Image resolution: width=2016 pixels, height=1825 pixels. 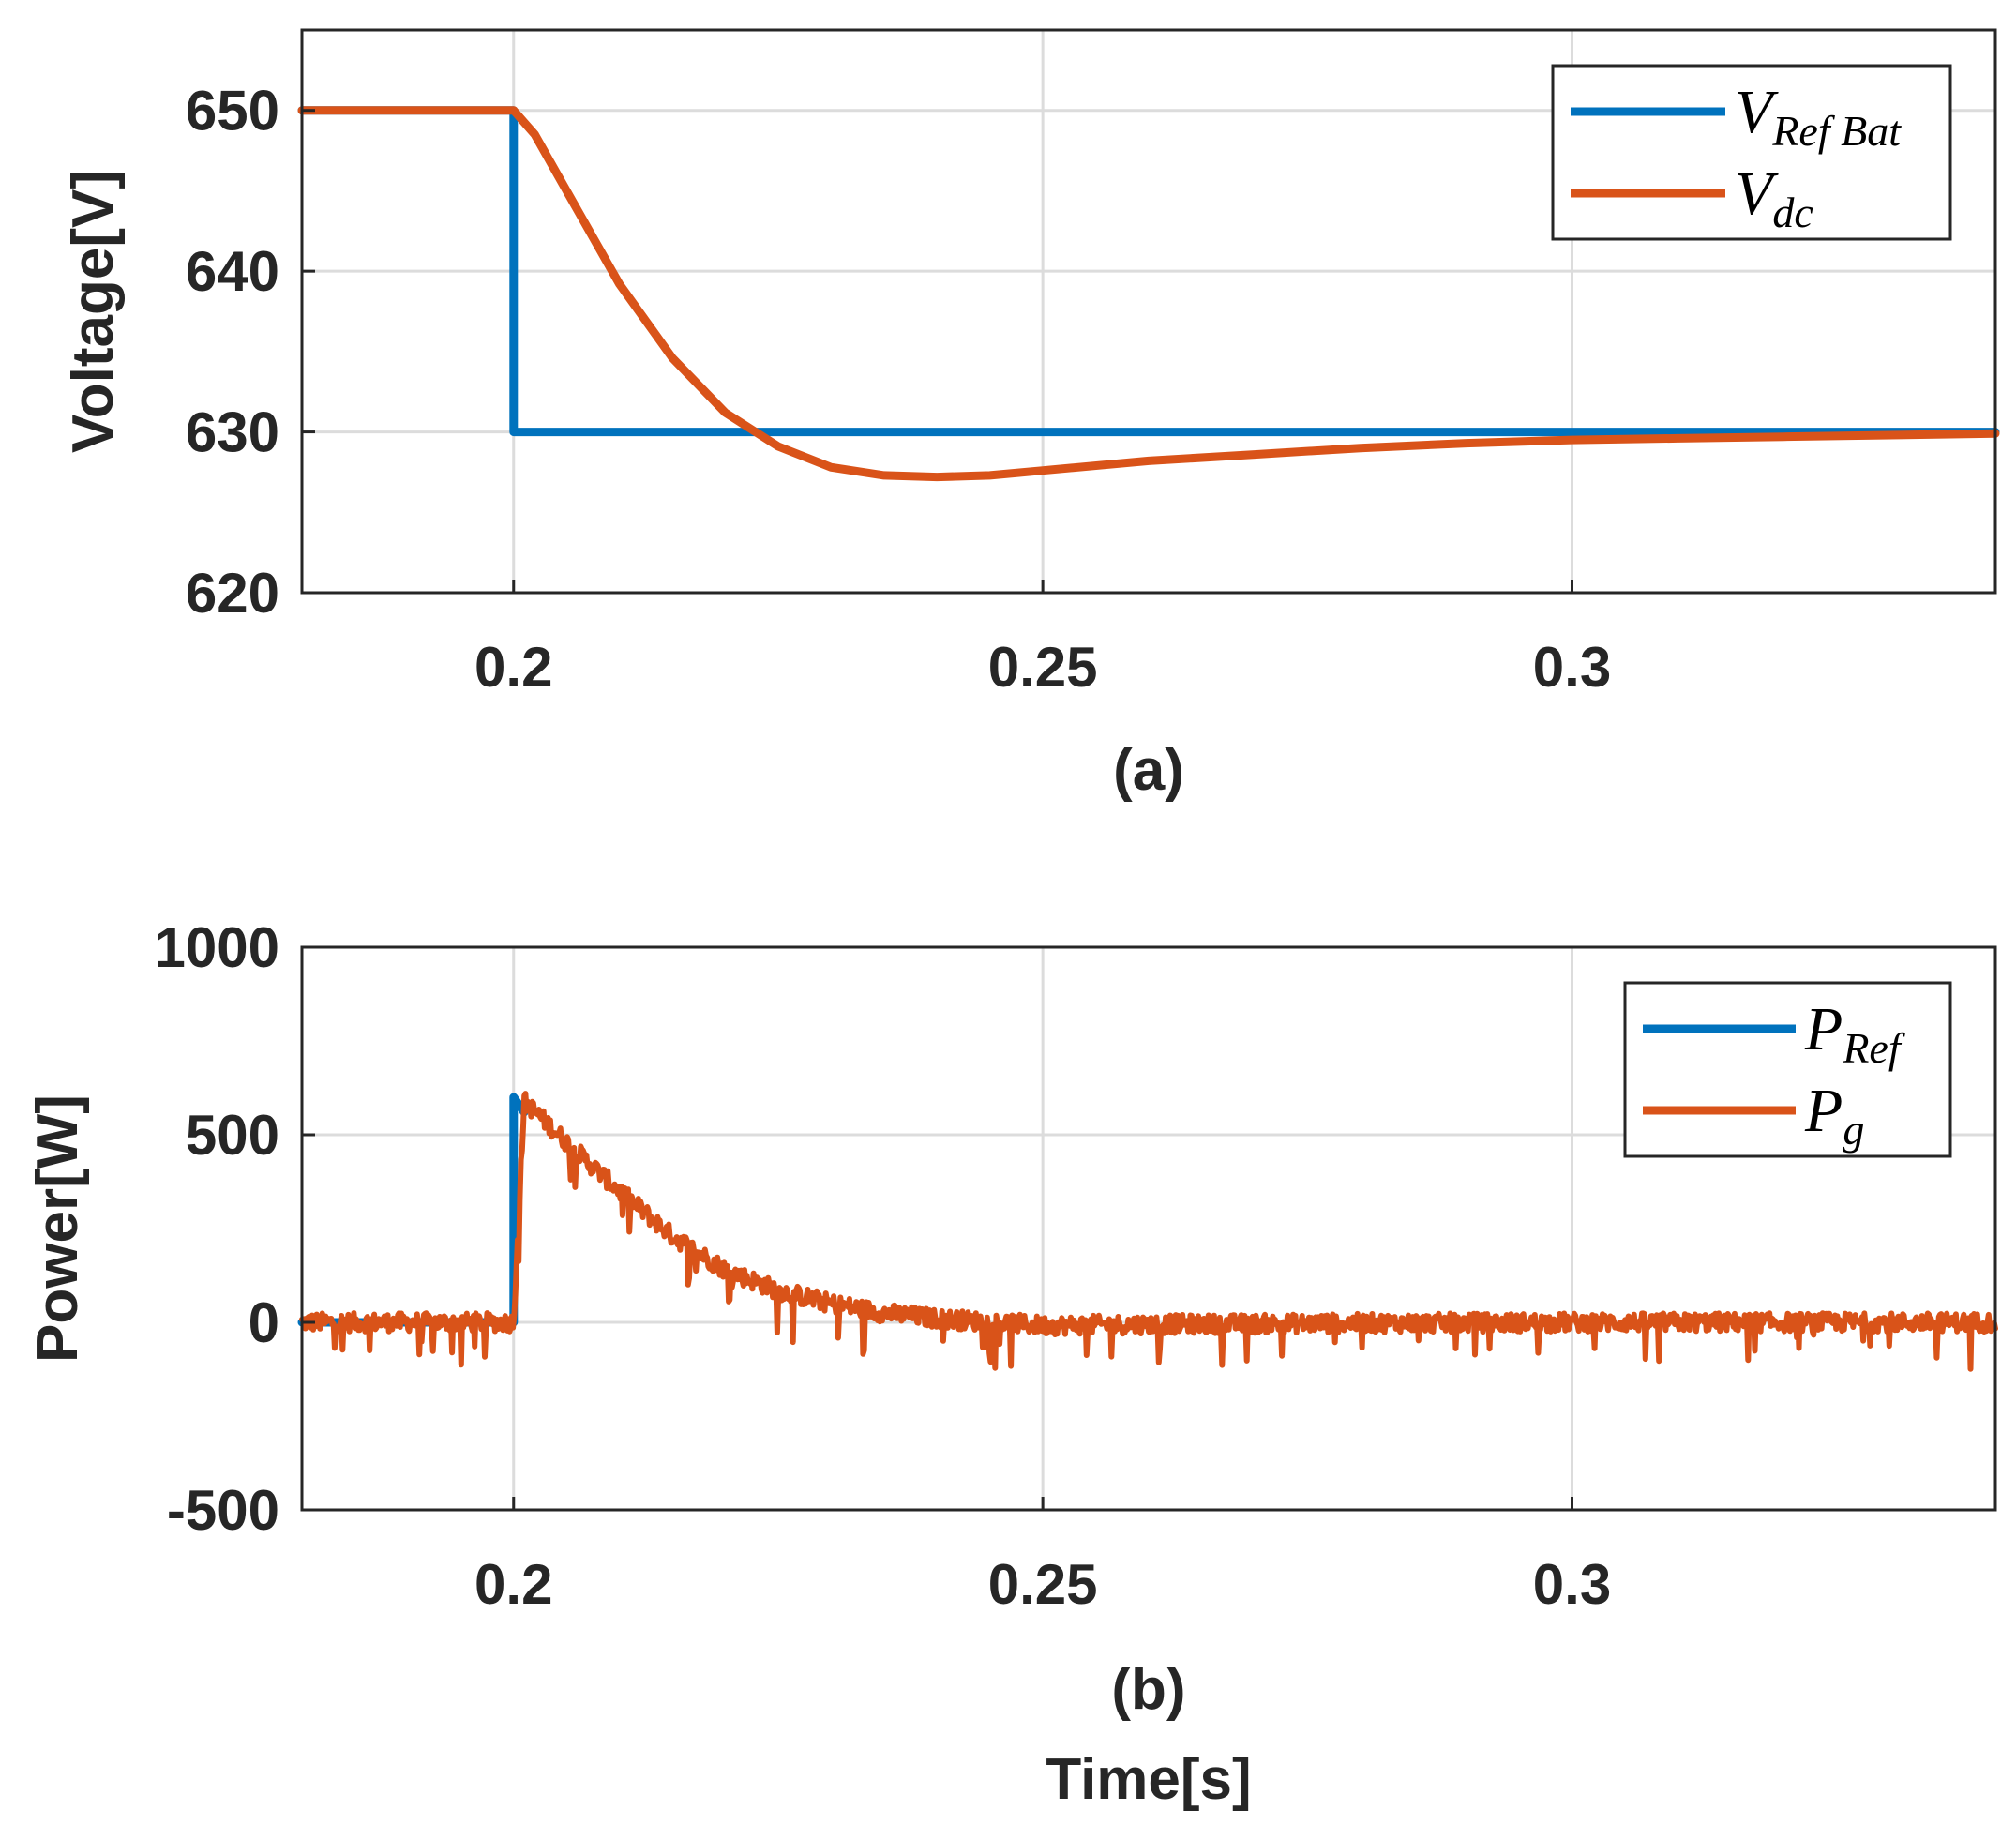 I want to click on voltage-legend-box, so click(x=1751, y=152).